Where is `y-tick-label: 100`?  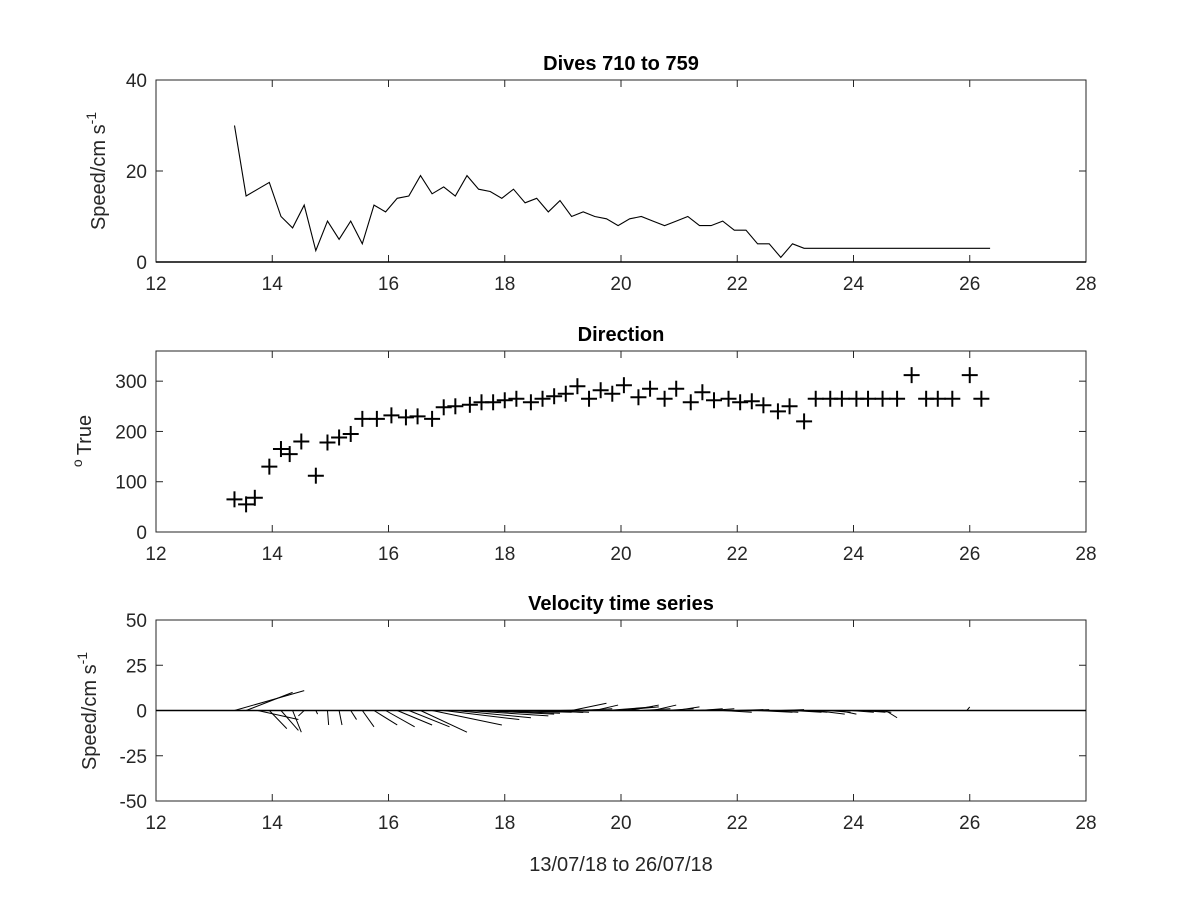
y-tick-label: 100 is located at coordinates (131, 483).